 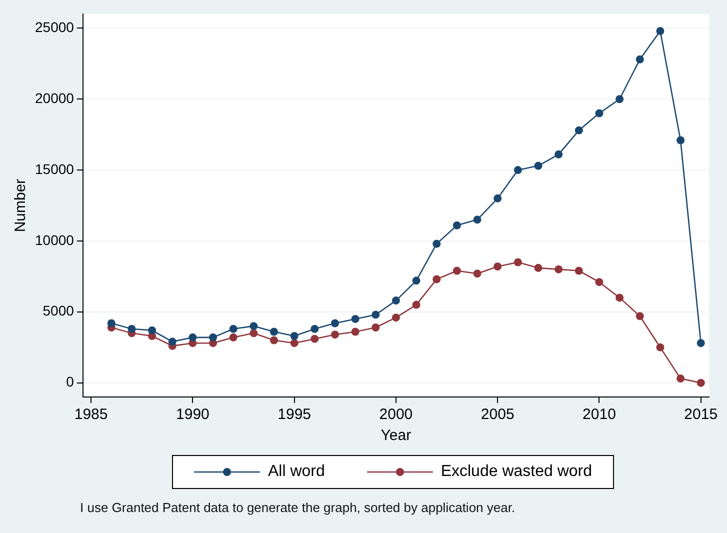 What do you see at coordinates (193, 415) in the screenshot?
I see `x-tick-label: 1990` at bounding box center [193, 415].